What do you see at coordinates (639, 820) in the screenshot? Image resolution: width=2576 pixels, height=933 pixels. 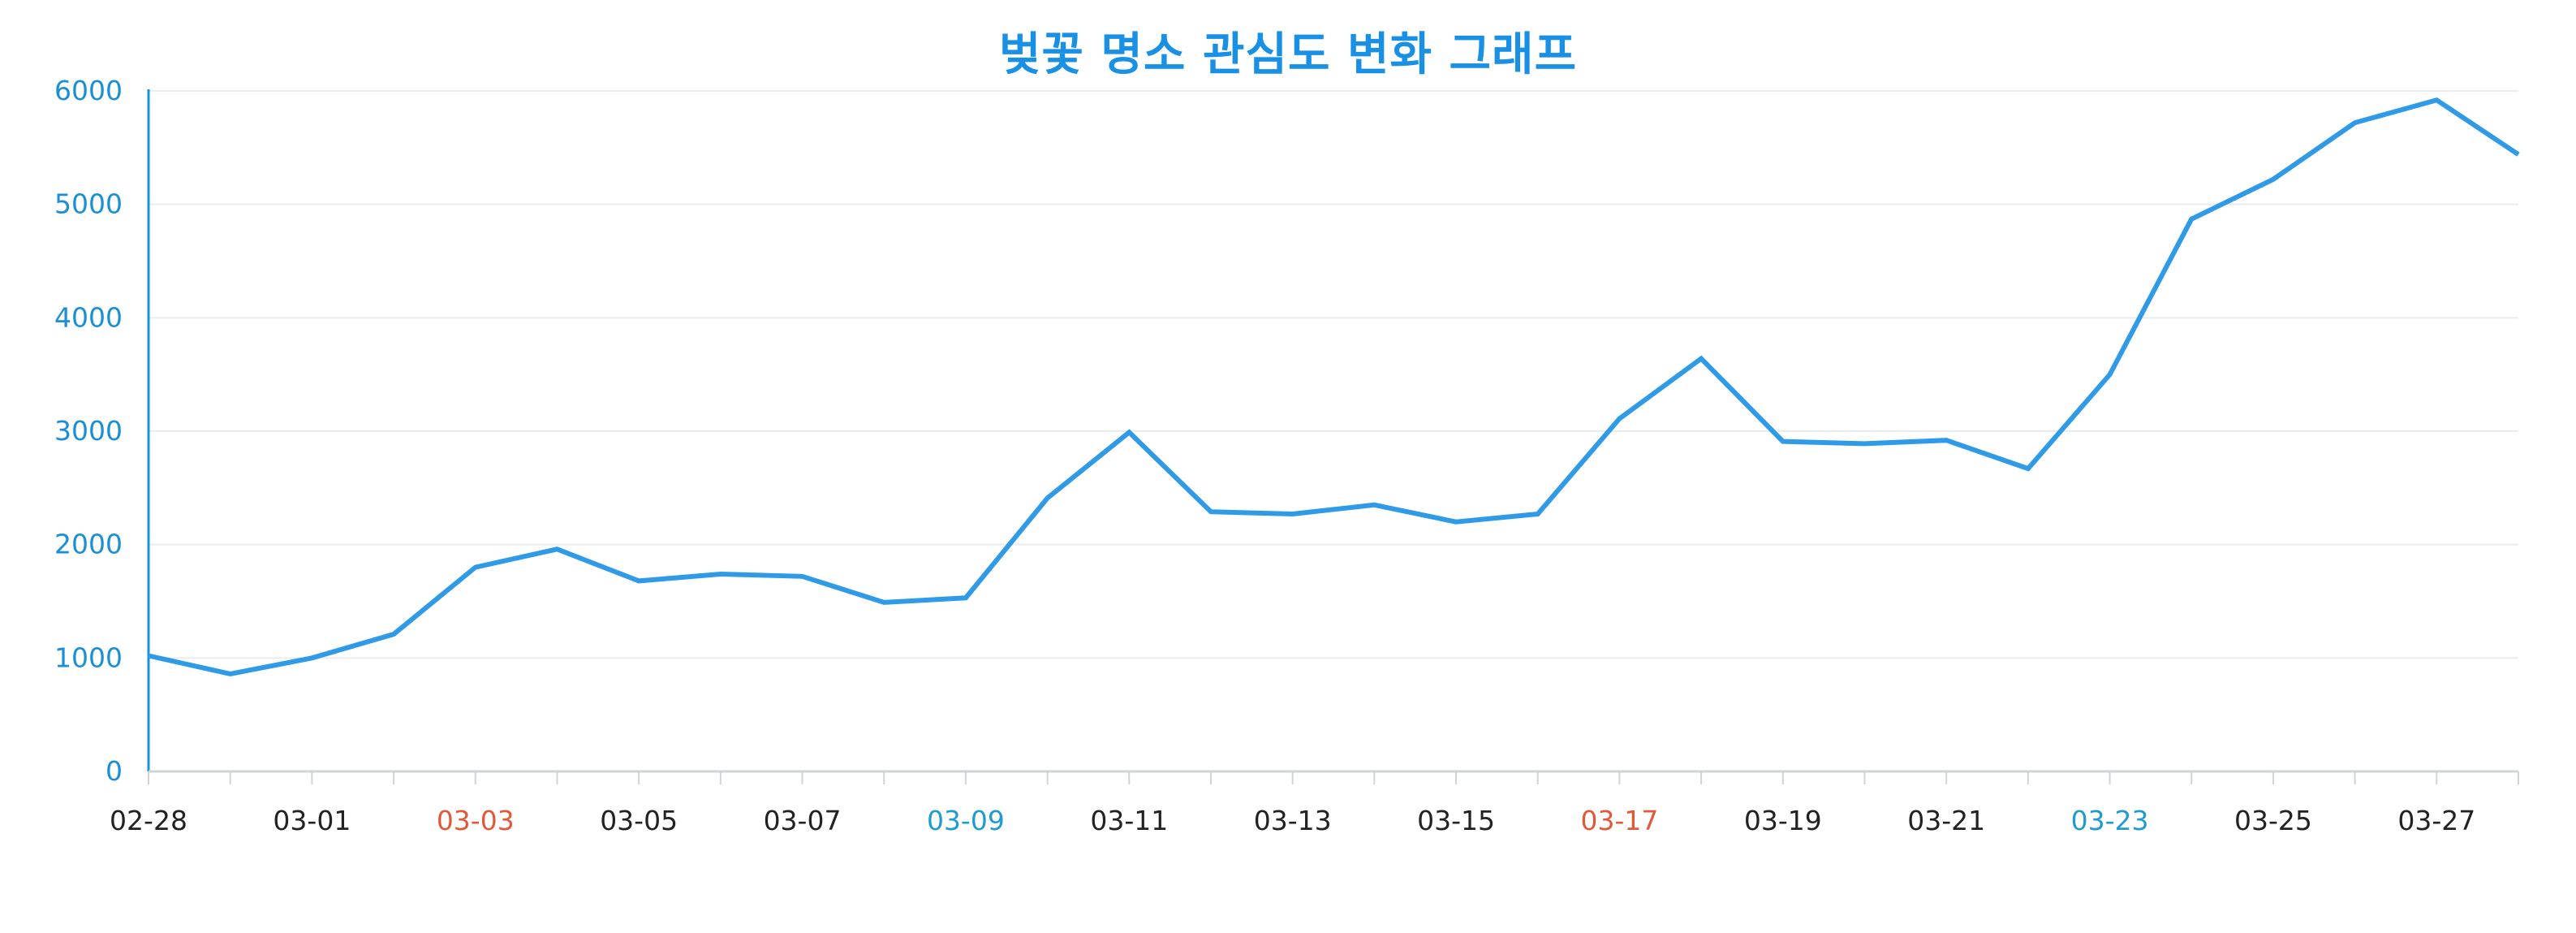 I see `x-tick-label: 03-05` at bounding box center [639, 820].